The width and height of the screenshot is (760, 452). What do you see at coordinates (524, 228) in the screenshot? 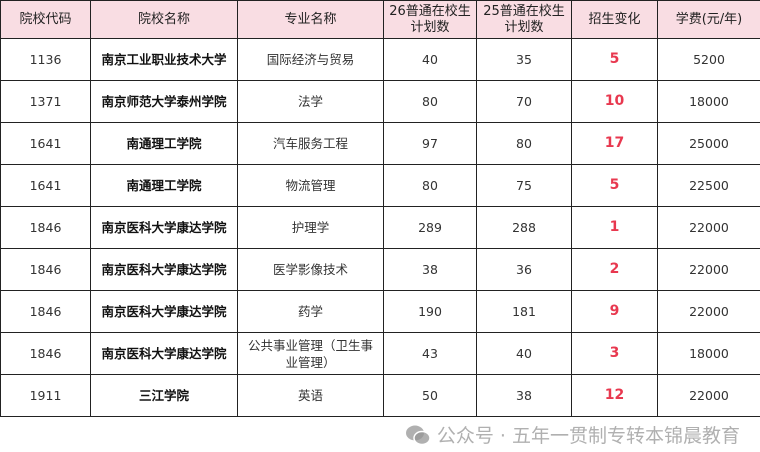
I see `cell-plan25: 288` at bounding box center [524, 228].